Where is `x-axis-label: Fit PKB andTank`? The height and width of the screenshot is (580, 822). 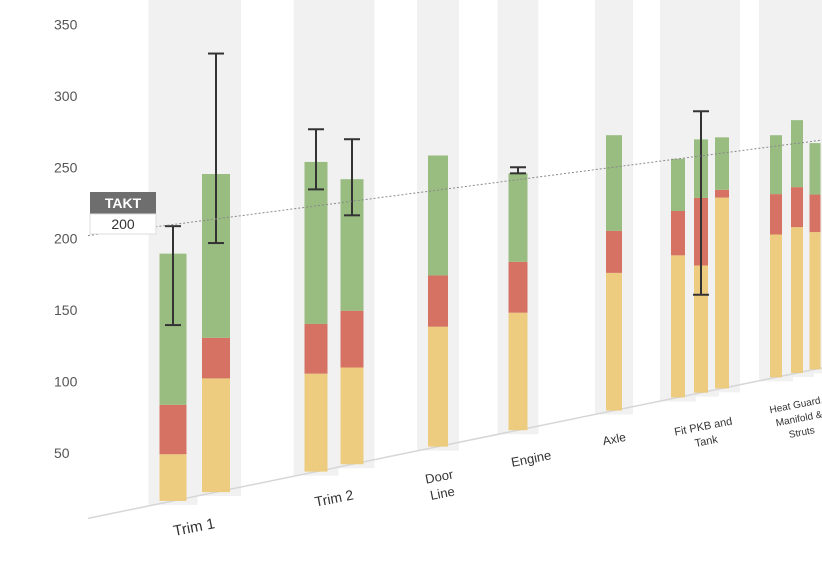 x-axis-label: Fit PKB andTank is located at coordinates (704, 435).